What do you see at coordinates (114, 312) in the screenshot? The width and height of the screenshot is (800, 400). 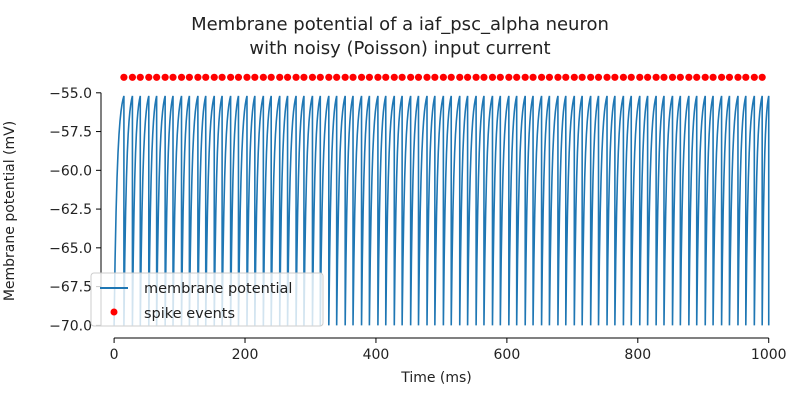 I see `legend-dot-swatch` at bounding box center [114, 312].